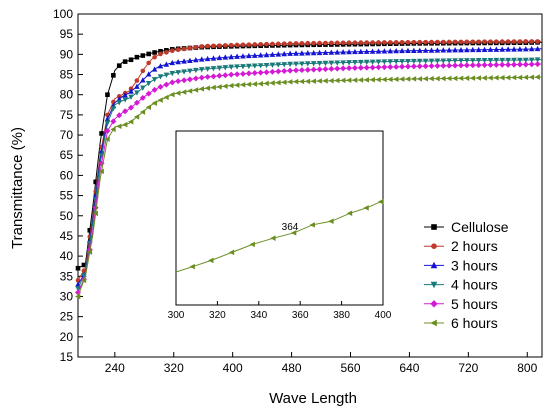  What do you see at coordinates (67, 175) in the screenshot?
I see `y-tick-label: 60` at bounding box center [67, 175].